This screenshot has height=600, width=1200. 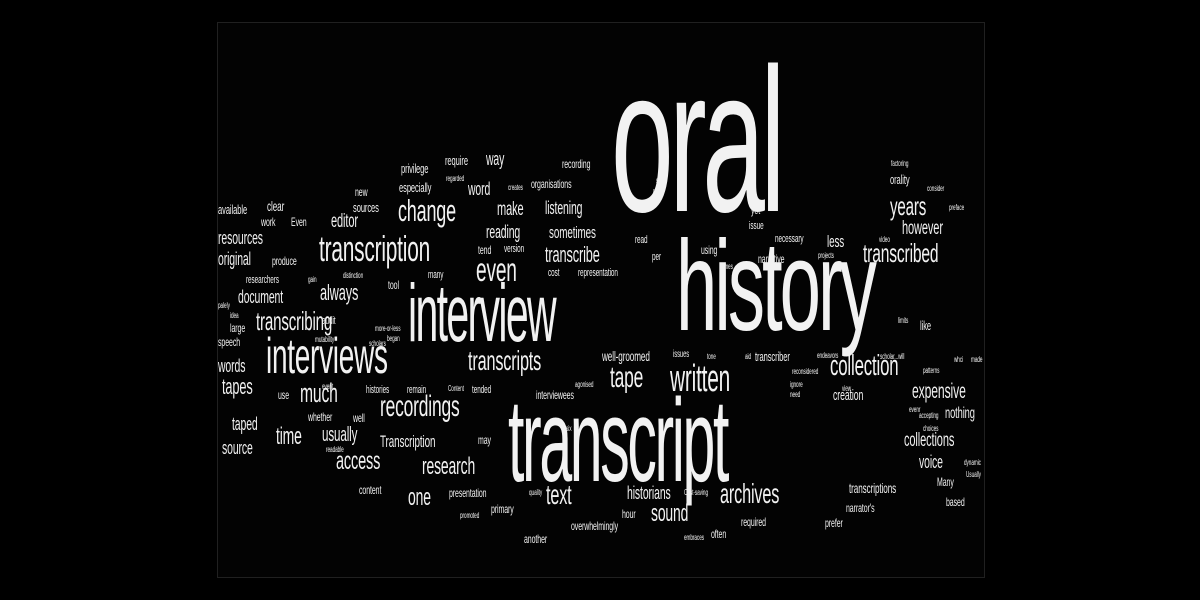 I want to click on word: promoted, so click(x=469, y=516).